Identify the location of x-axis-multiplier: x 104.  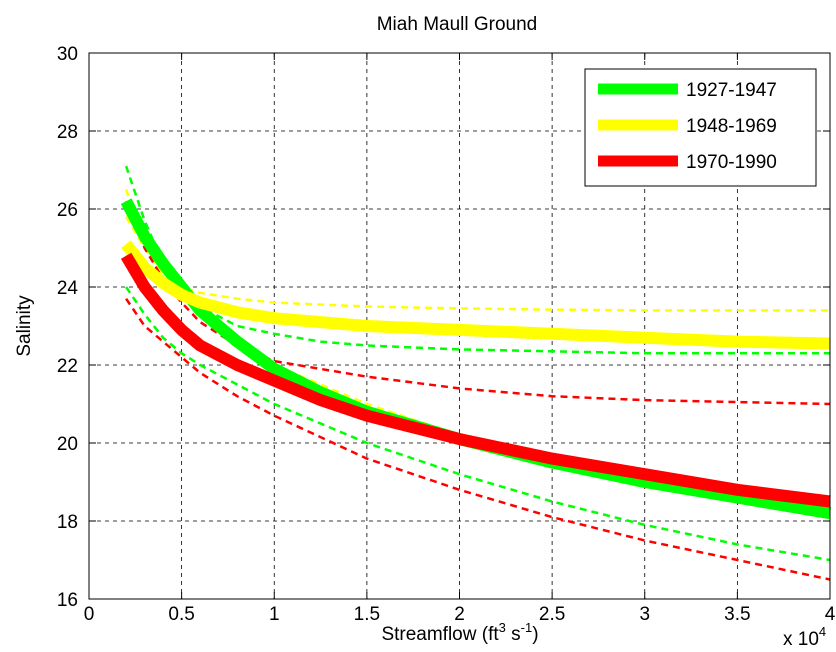
(804, 637).